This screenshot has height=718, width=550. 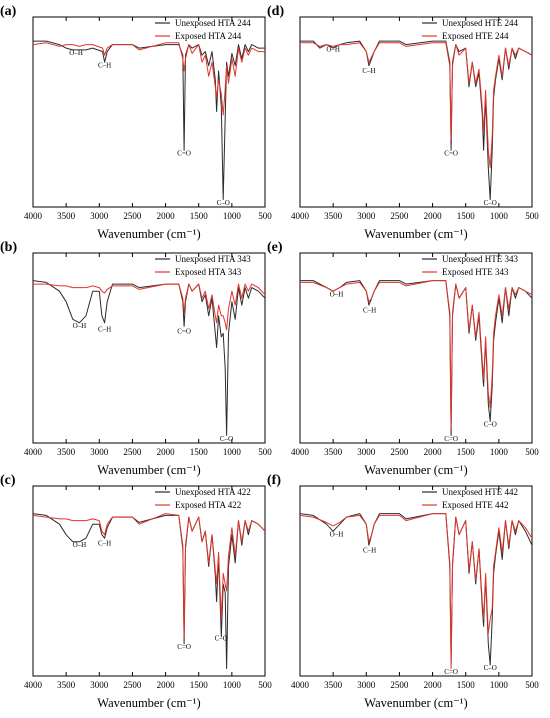 What do you see at coordinates (480, 23) in the screenshot?
I see `legend-entry: Unexposed HTE 244` at bounding box center [480, 23].